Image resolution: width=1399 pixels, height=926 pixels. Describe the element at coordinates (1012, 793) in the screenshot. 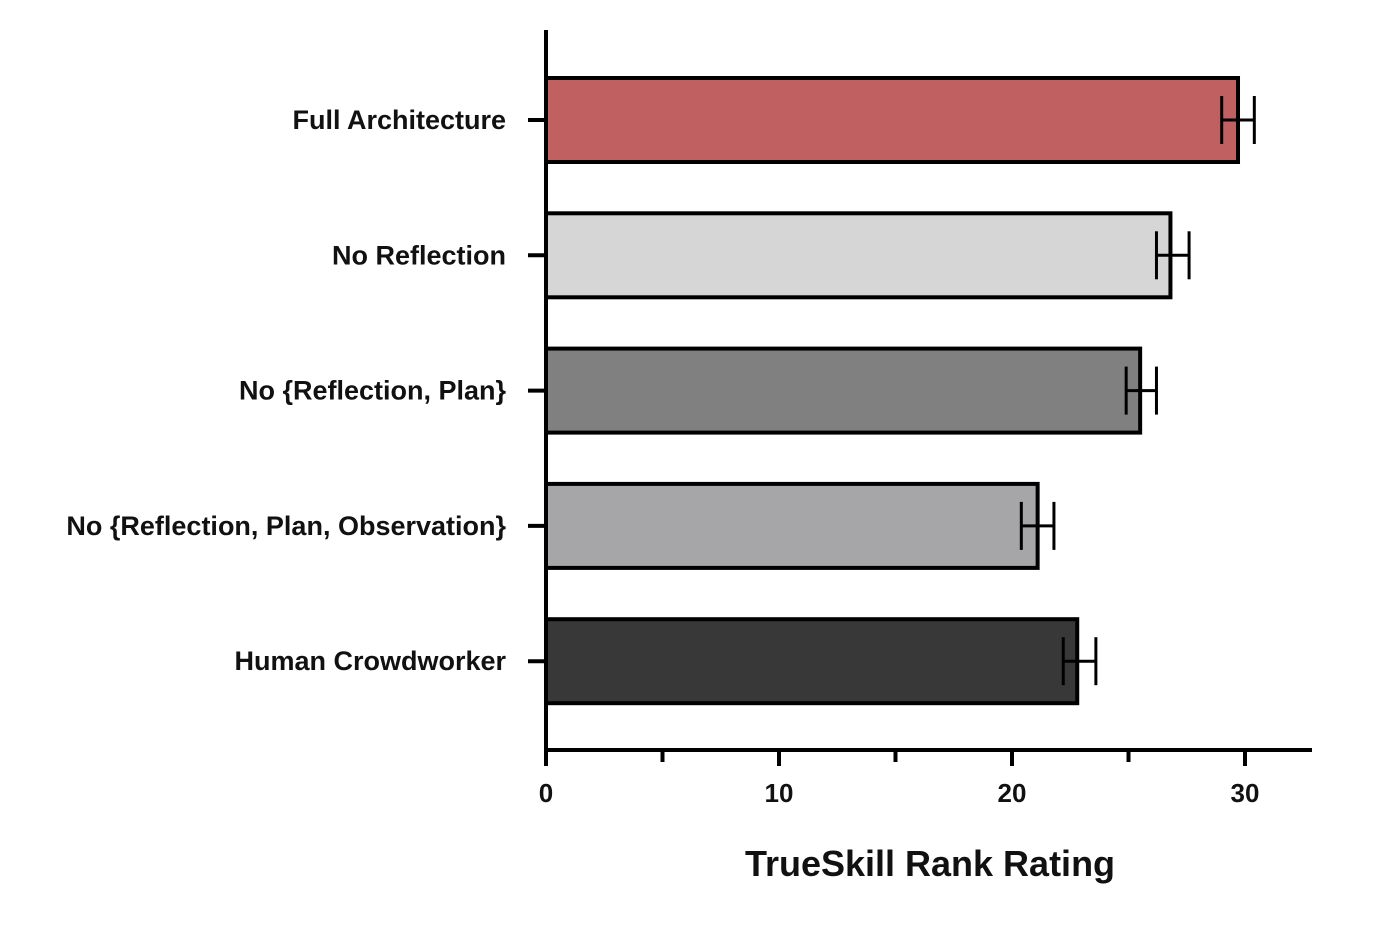

I see `x-tick-label: 20` at that location.